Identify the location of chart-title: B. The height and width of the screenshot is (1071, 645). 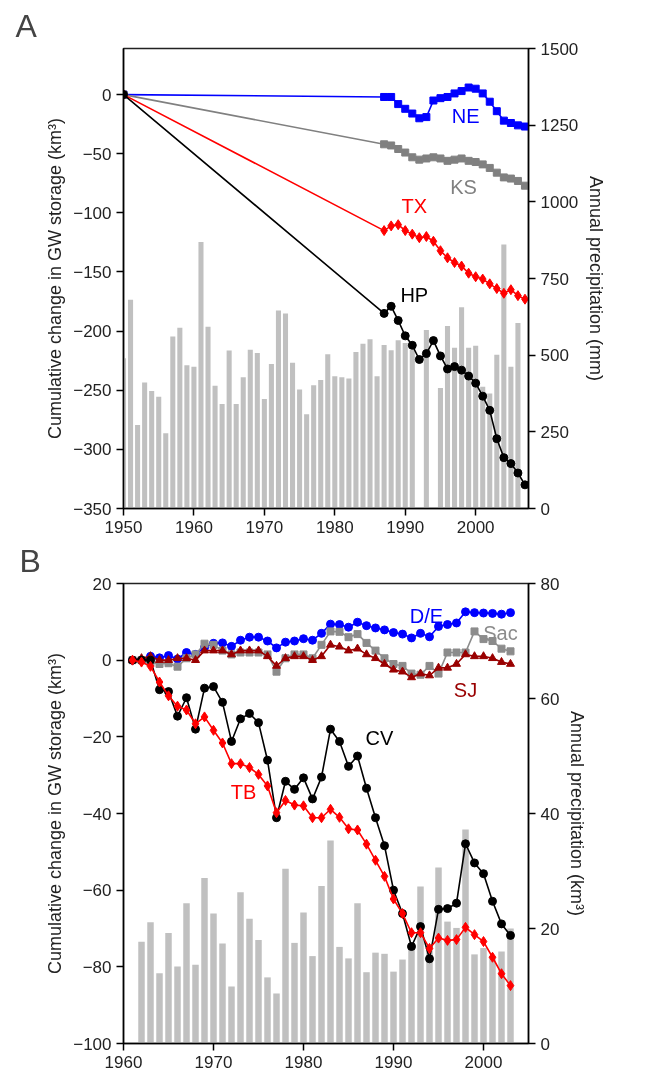
(30, 560).